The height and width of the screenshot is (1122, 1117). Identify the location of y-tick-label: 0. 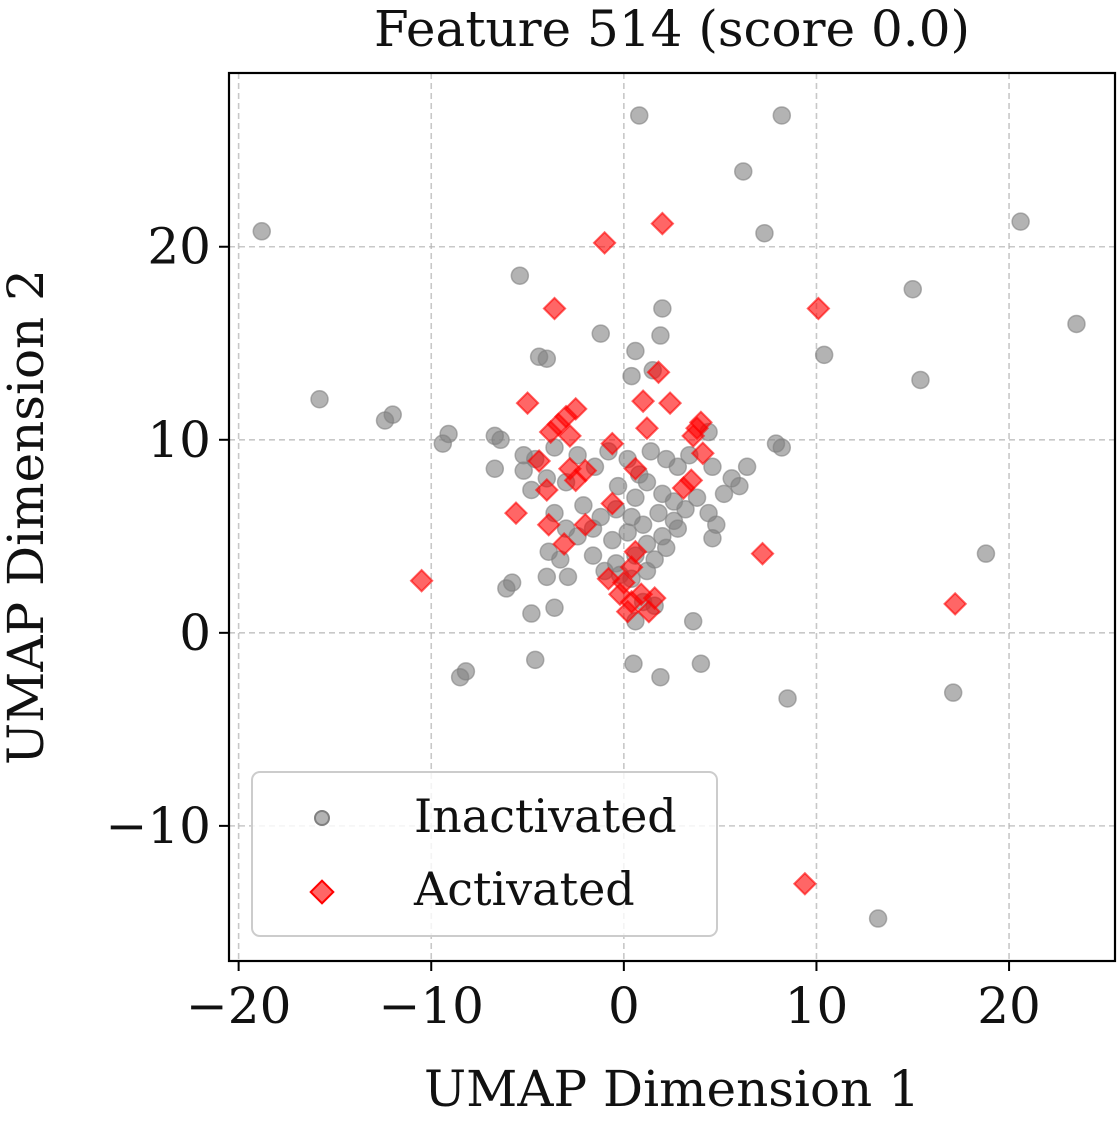
(195, 633).